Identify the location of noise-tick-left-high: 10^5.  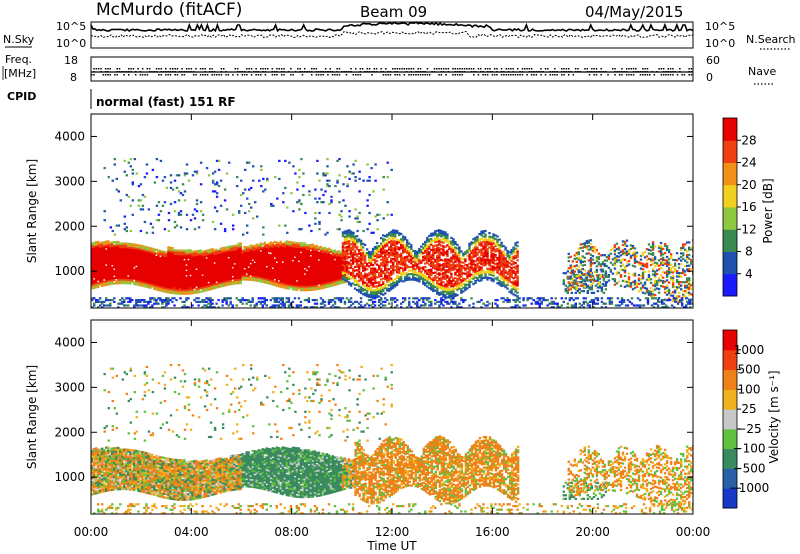
(71, 26).